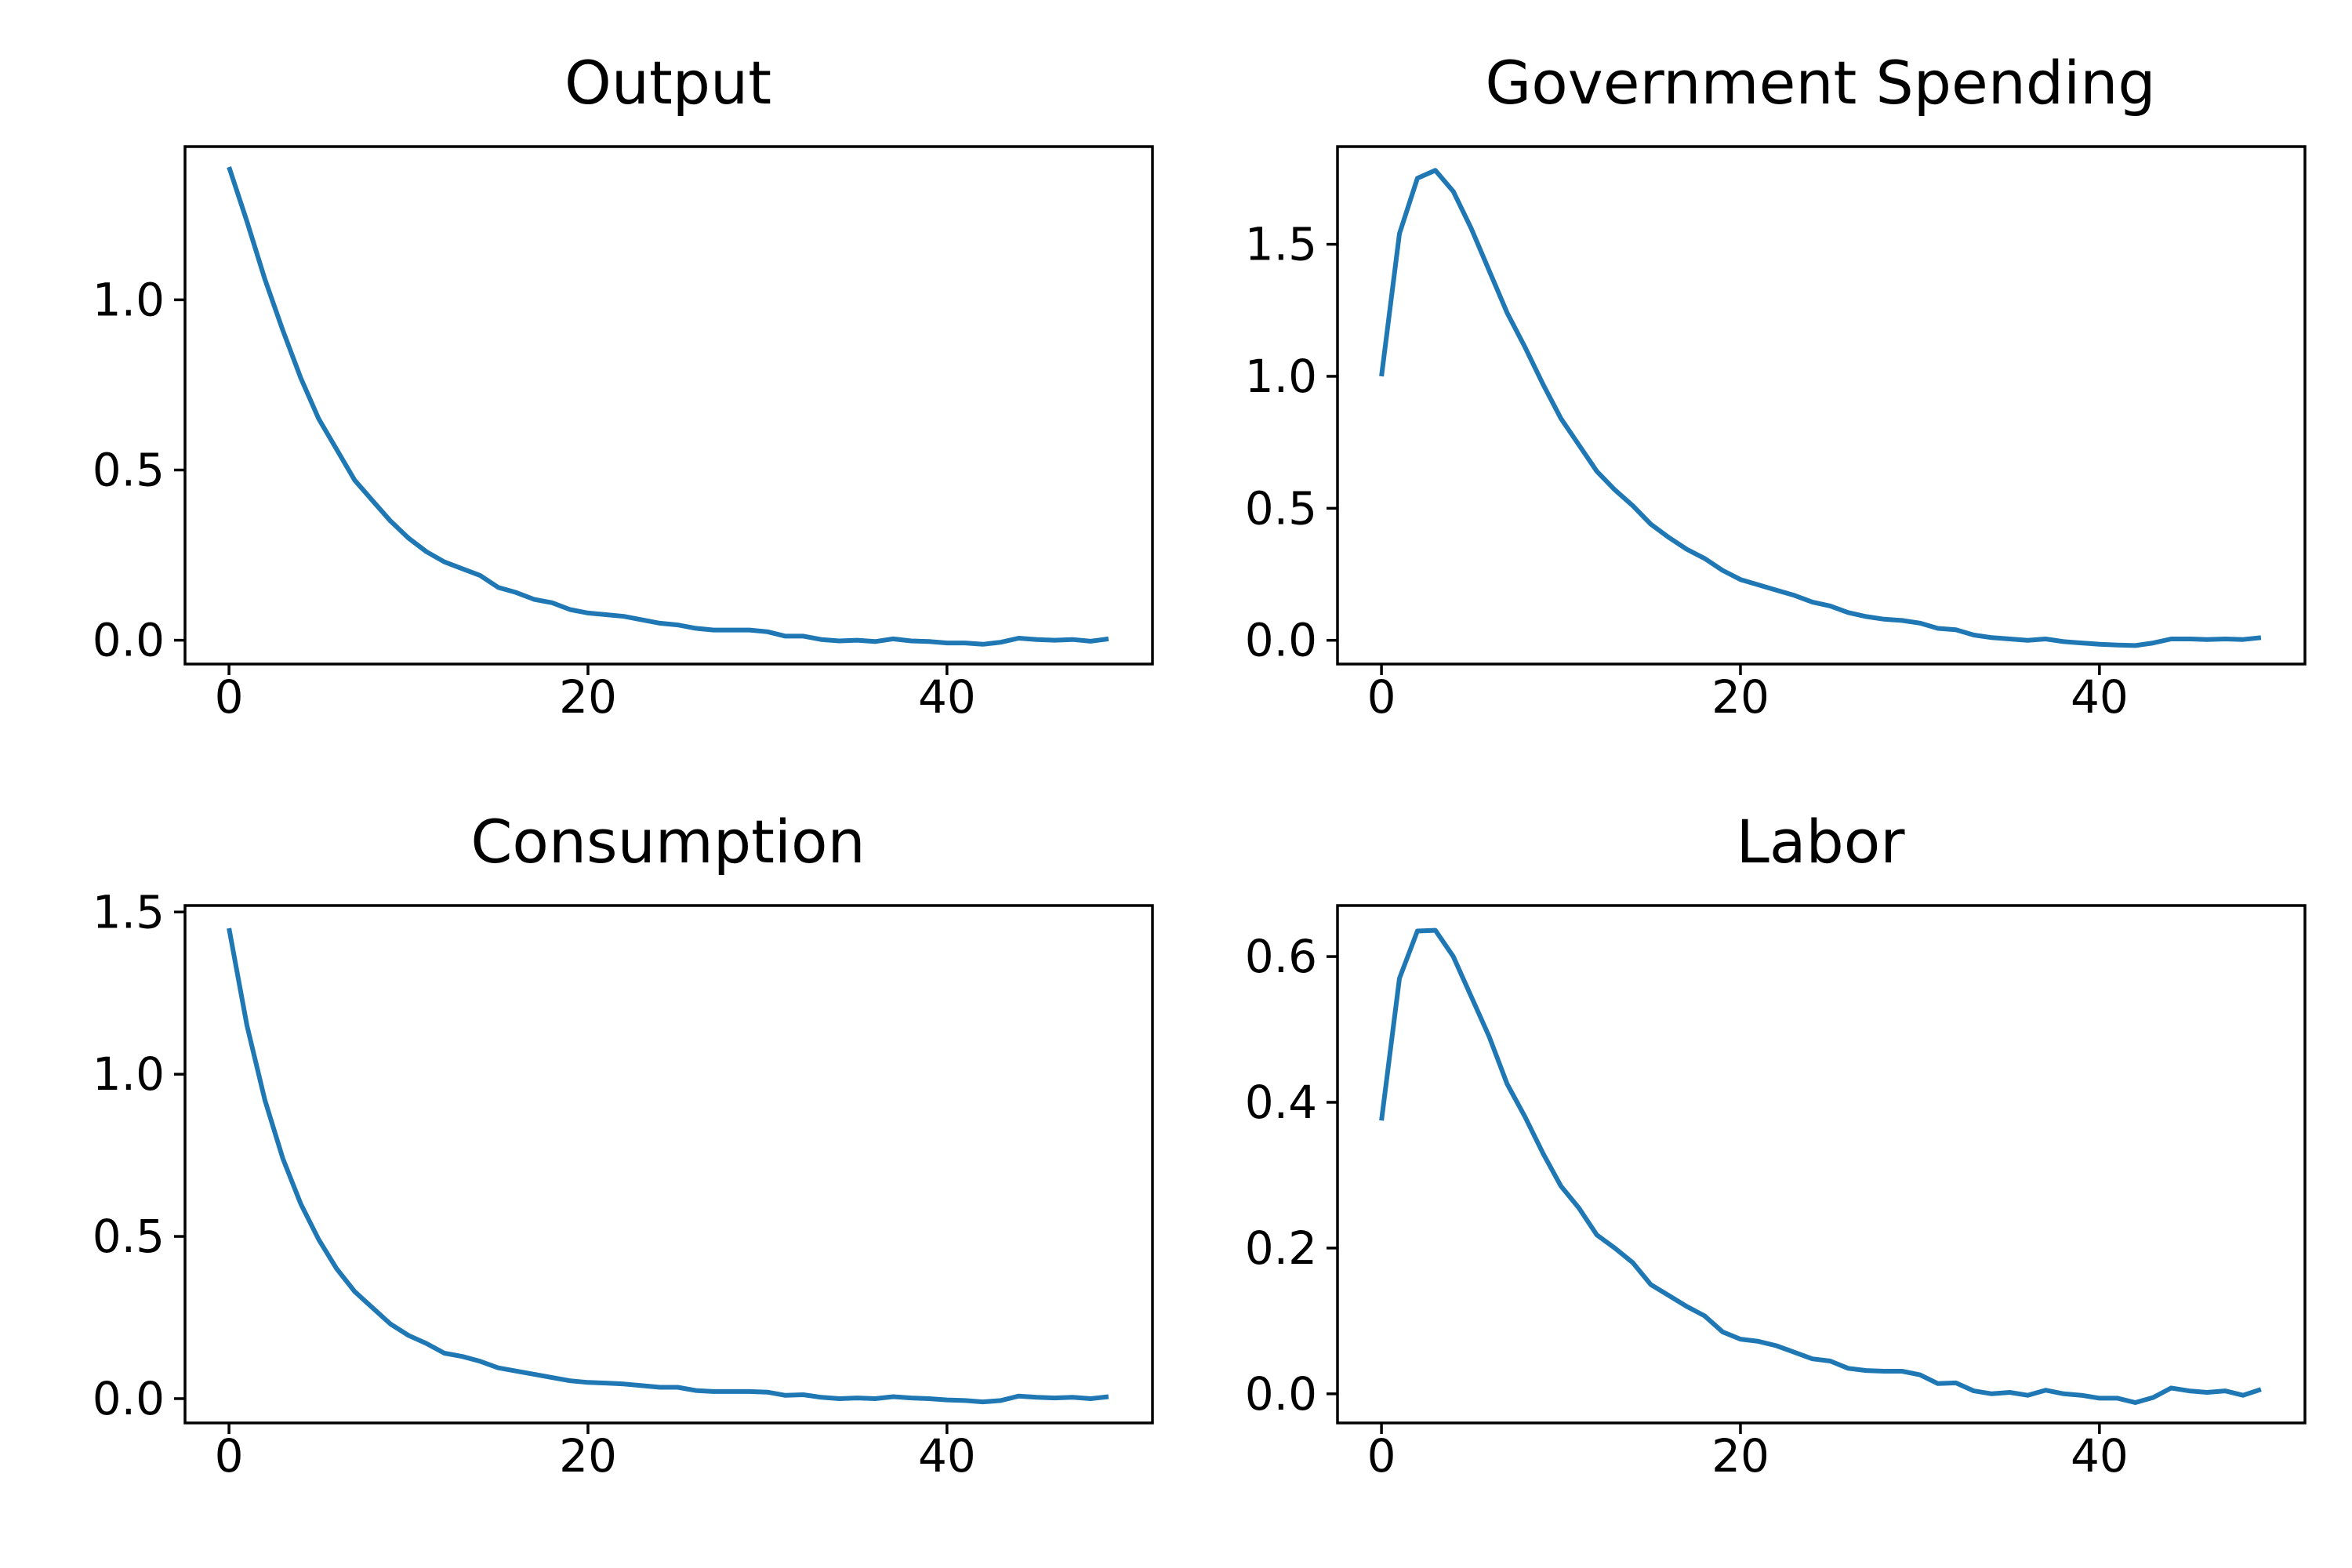 The width and height of the screenshot is (2352, 1568). I want to click on government-spending-xtick-label: 40, so click(2100, 697).